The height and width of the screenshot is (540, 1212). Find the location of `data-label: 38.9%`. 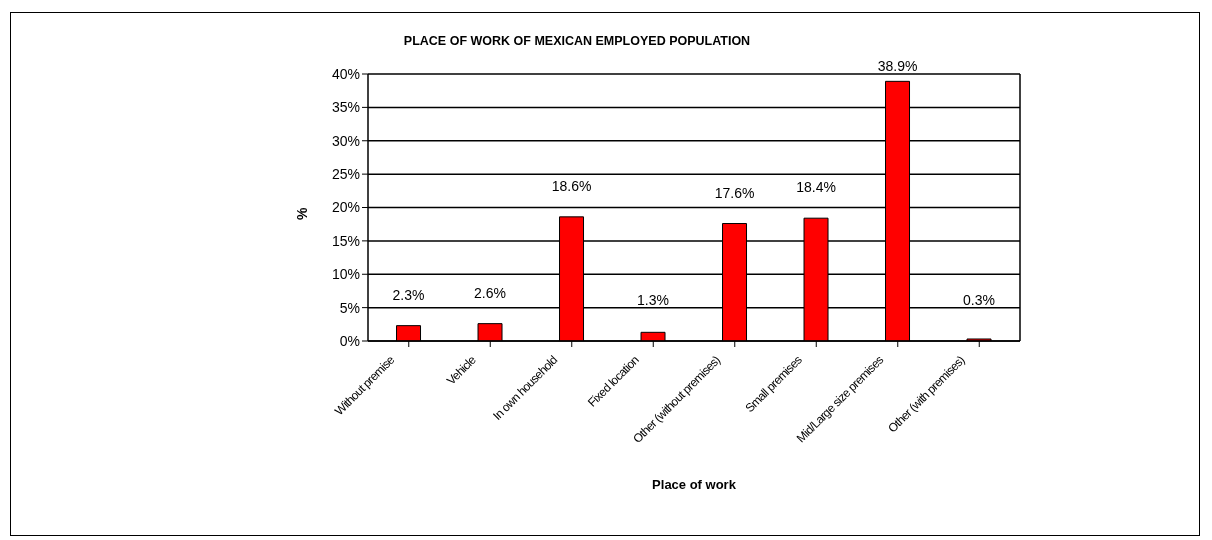

data-label: 38.9% is located at coordinates (897, 66).